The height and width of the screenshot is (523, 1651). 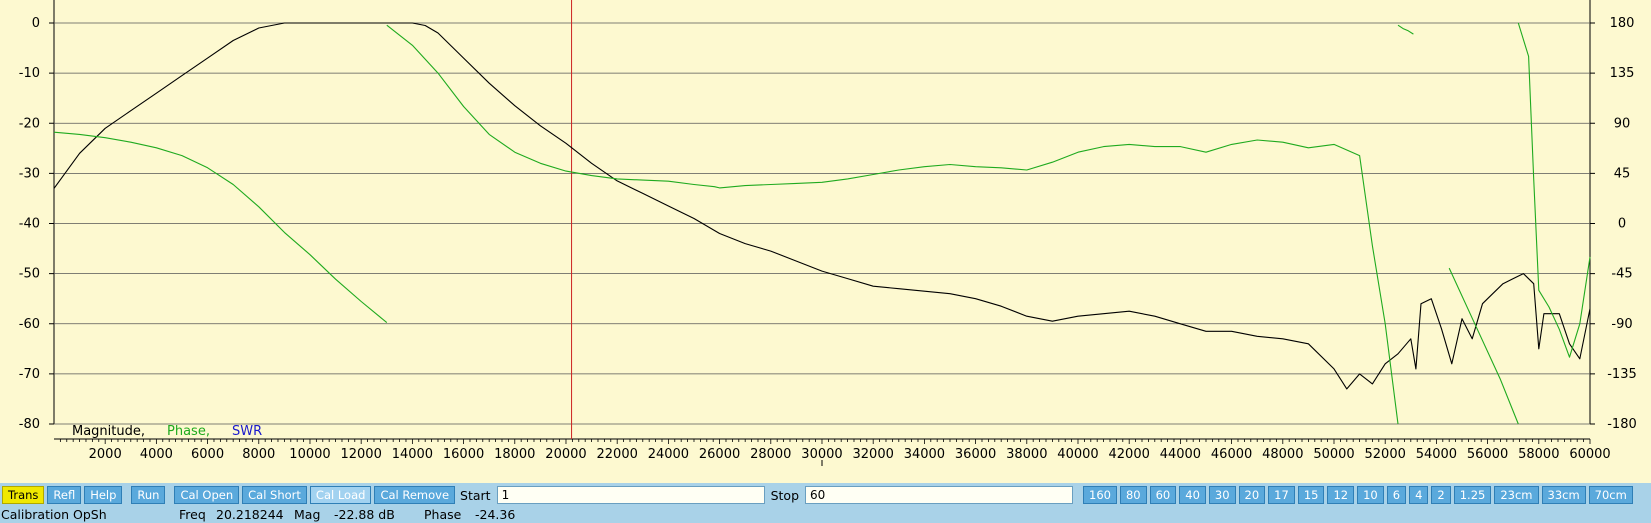 I want to click on bottom-tick-label: 20000, so click(x=565, y=454).